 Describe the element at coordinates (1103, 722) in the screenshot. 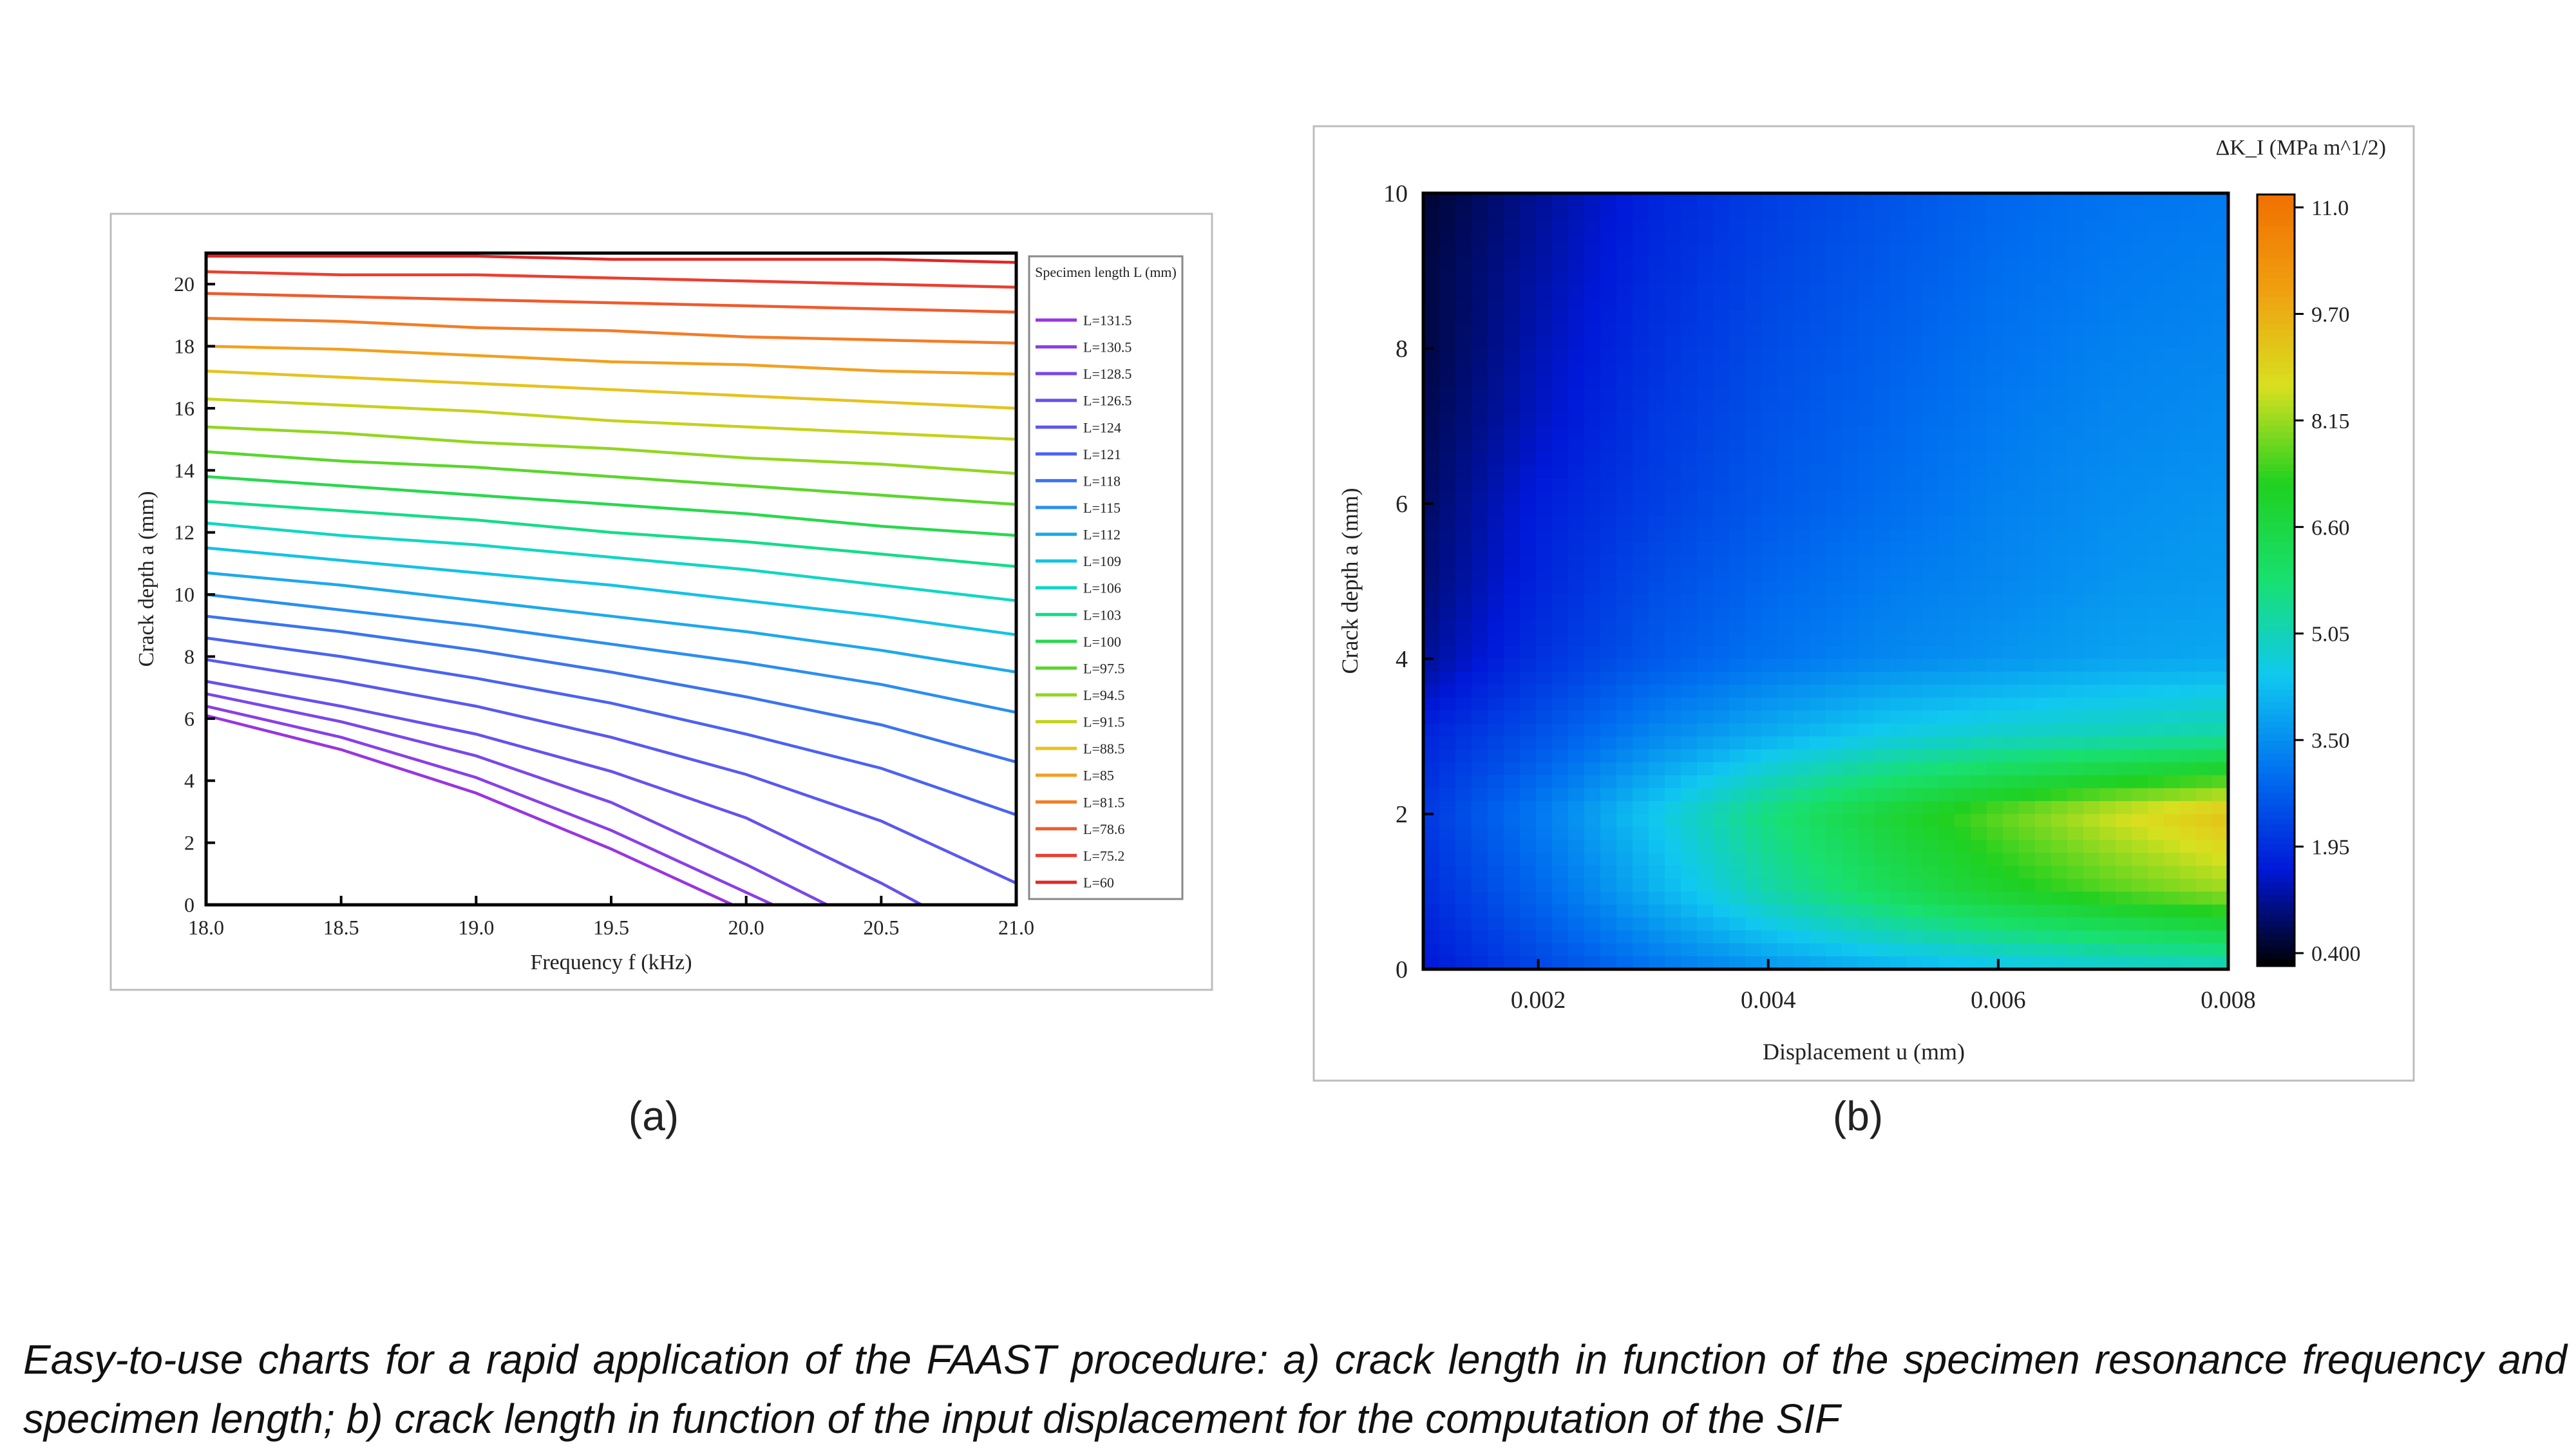

I see `chart-a-legend-entry: L=91.5` at that location.